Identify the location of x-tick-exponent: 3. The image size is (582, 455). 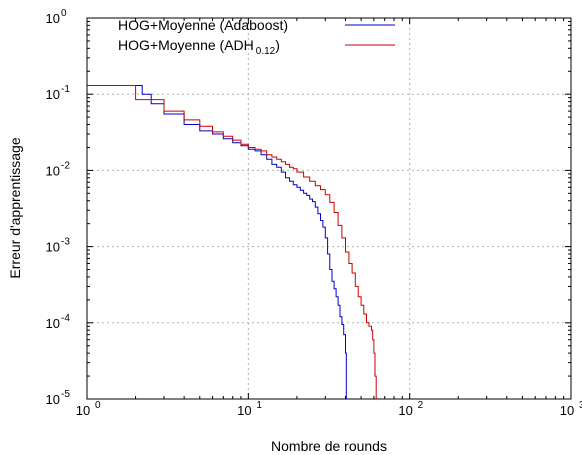
(580, 405).